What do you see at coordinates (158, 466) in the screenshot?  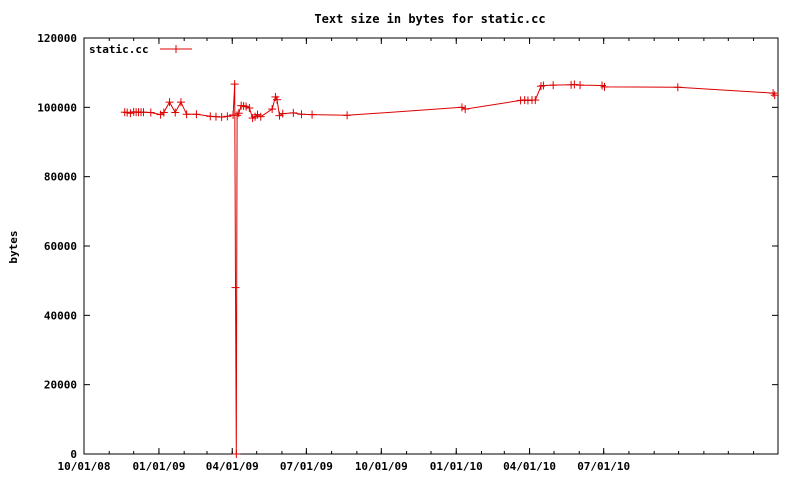 I see `x-tick-label: 01/01/09` at bounding box center [158, 466].